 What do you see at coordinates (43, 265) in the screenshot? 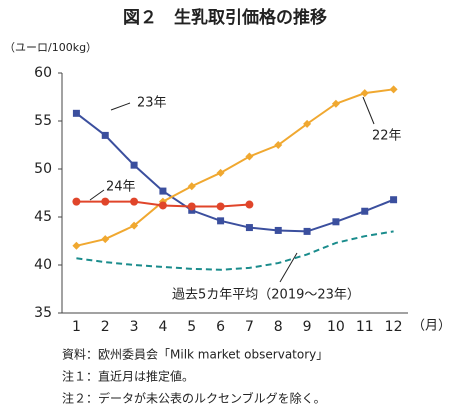
I see `y-tick-label: 40` at bounding box center [43, 265].